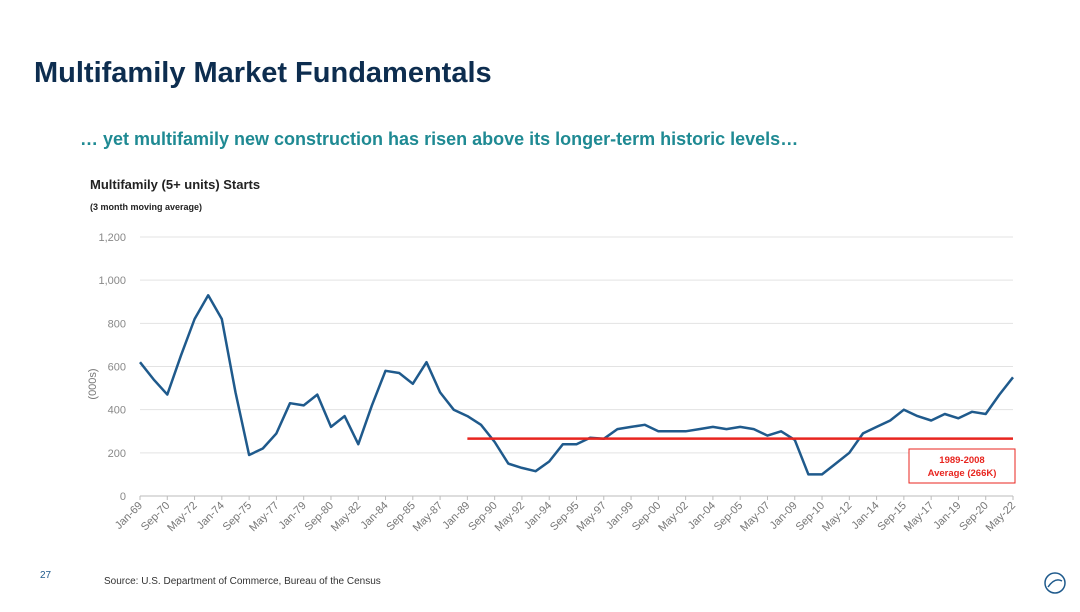 Image resolution: width=1080 pixels, height=612 pixels. What do you see at coordinates (510, 517) in the screenshot?
I see `x-tick-label: May-92` at bounding box center [510, 517].